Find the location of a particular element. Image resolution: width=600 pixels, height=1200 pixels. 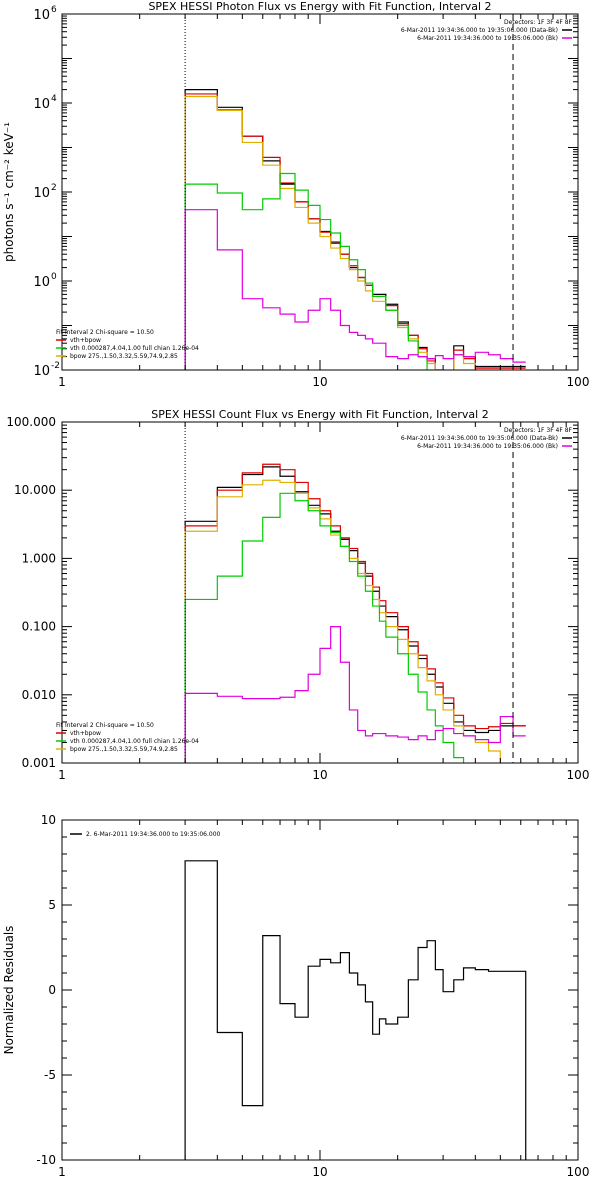

y-tick-label: 100.000 is located at coordinates (31, 422).